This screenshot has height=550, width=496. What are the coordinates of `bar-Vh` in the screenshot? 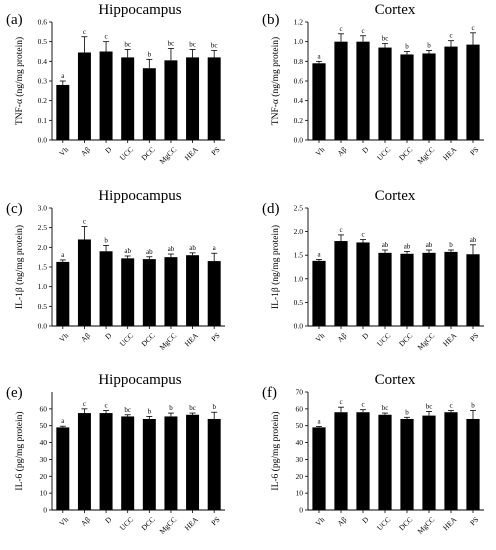 It's located at (63, 112).